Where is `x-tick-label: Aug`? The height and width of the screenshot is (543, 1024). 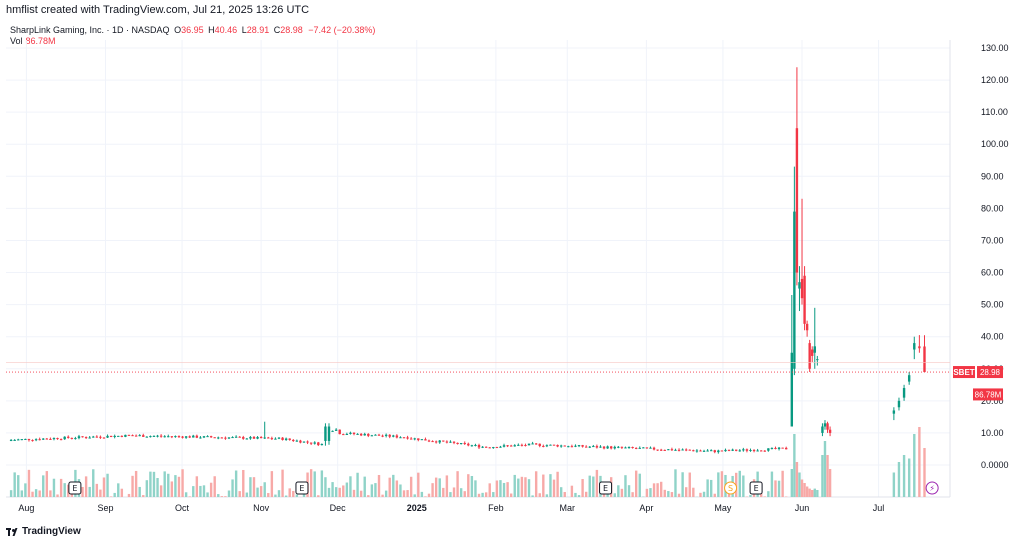
x-tick-label: Aug is located at coordinates (26, 508).